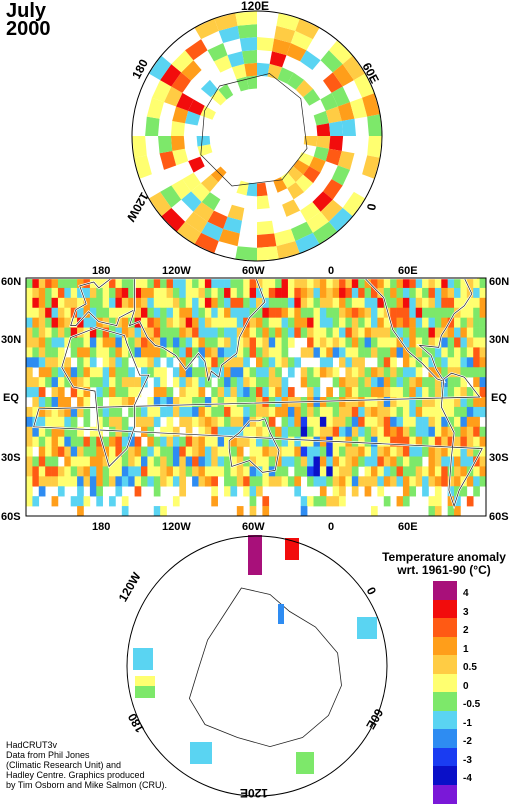 Image resolution: width=512 pixels, height=804 pixels. I want to click on north-coast, so click(254, 130).